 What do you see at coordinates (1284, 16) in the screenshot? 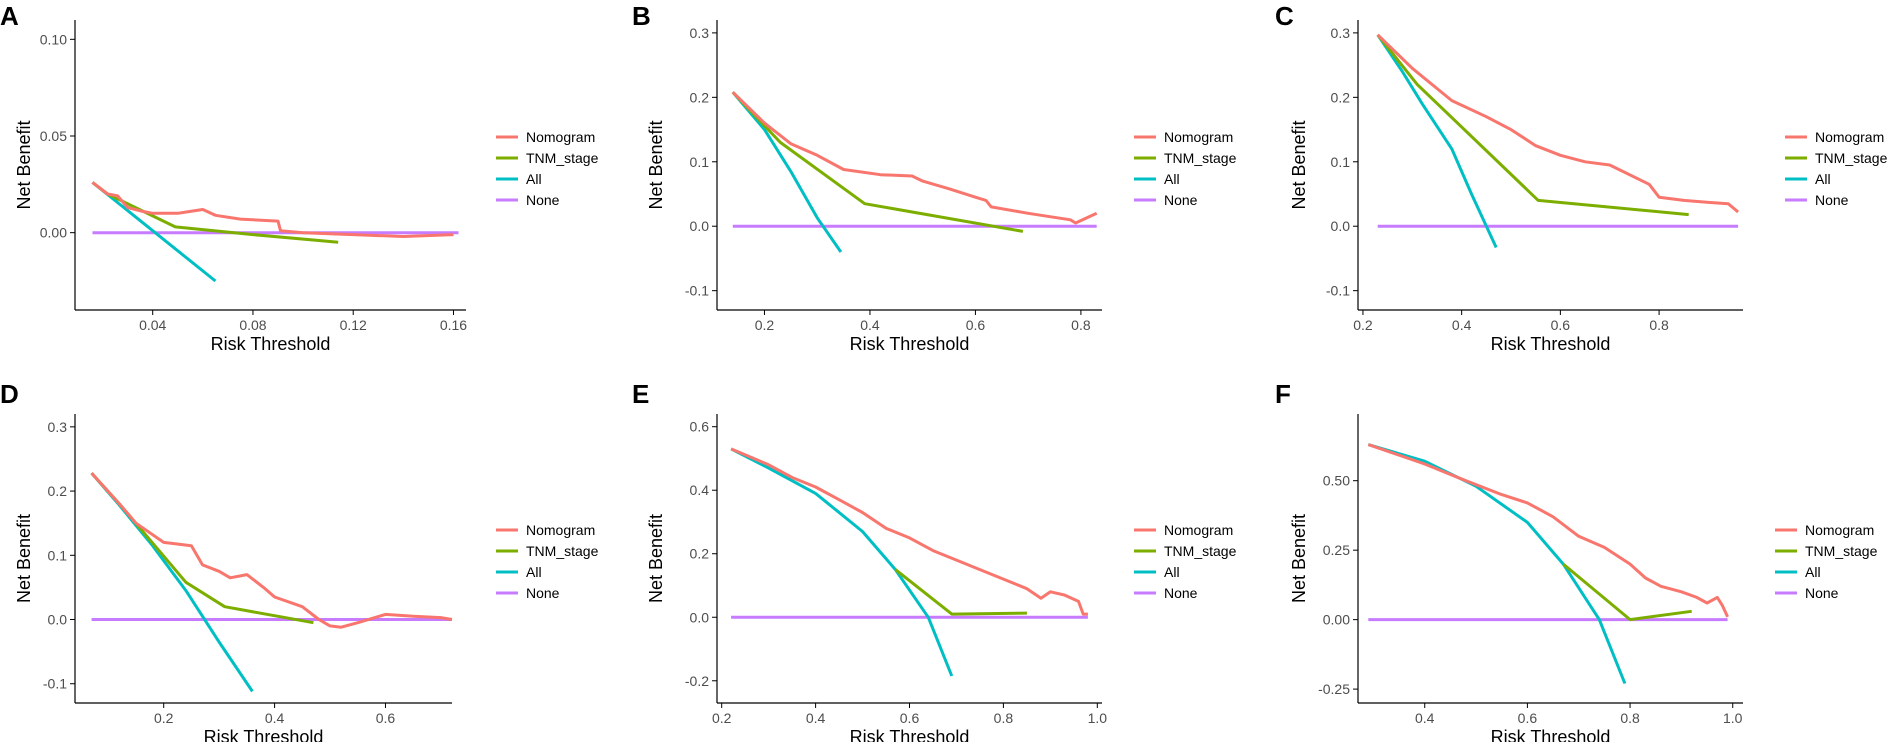
I see `panel-letter: C` at bounding box center [1284, 16].